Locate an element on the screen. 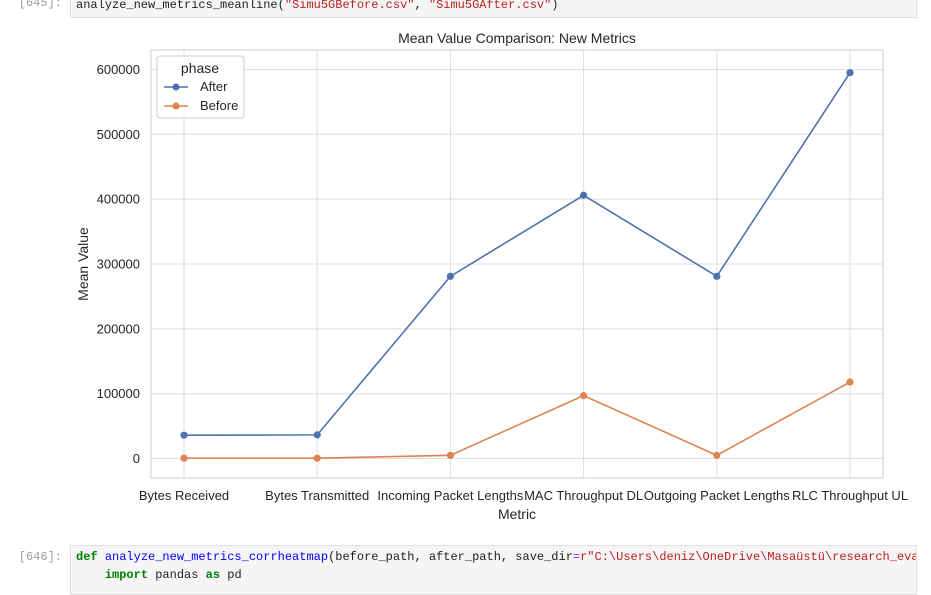 This screenshot has width=931, height=595. chart-title: Mean Value Comparison: New Metrics is located at coordinates (517, 38).